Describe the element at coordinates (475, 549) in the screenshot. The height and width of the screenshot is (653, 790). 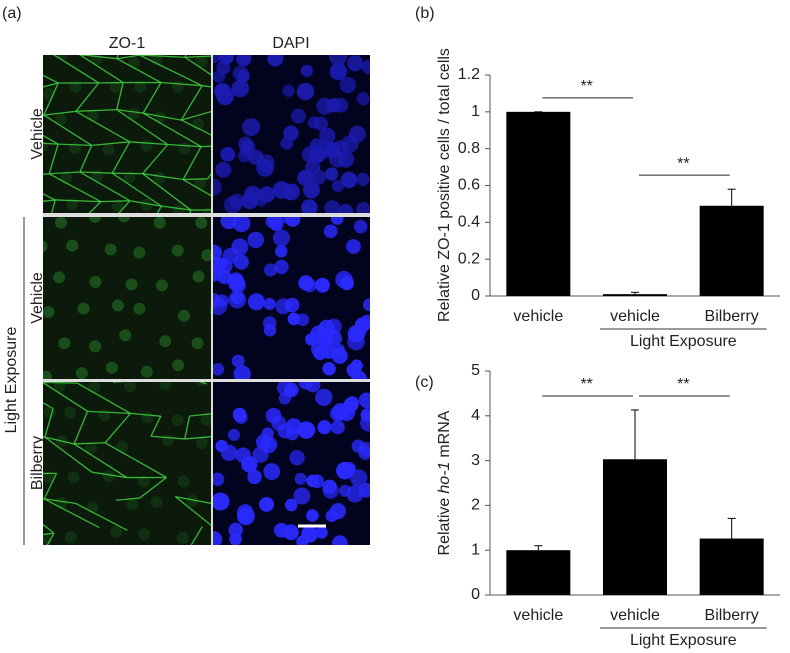
I see `y-tick-label: 1` at that location.